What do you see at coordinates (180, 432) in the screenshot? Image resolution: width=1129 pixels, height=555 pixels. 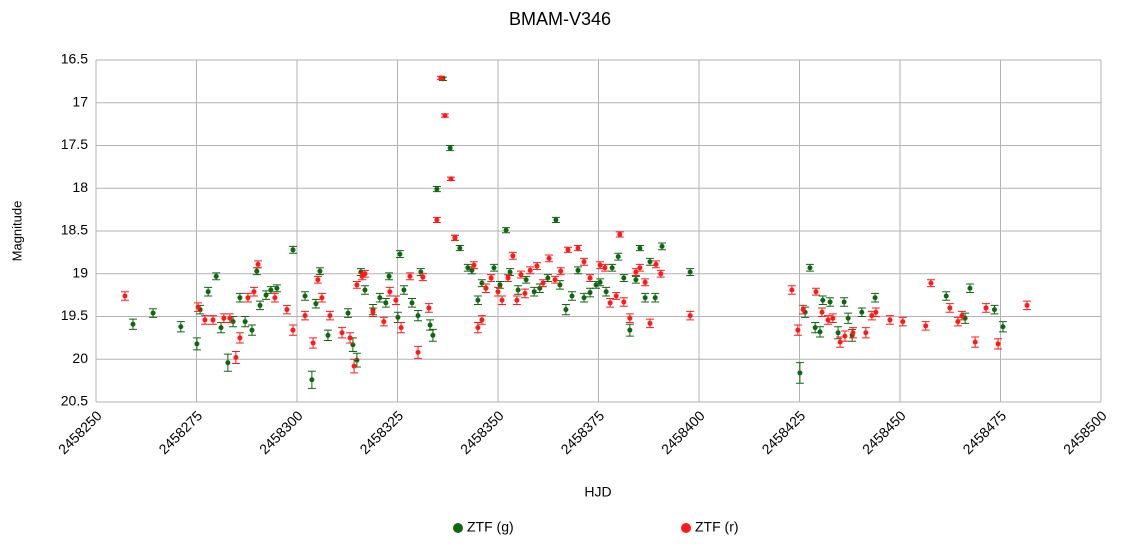 I see `x-tick-label: 2458275` at bounding box center [180, 432].